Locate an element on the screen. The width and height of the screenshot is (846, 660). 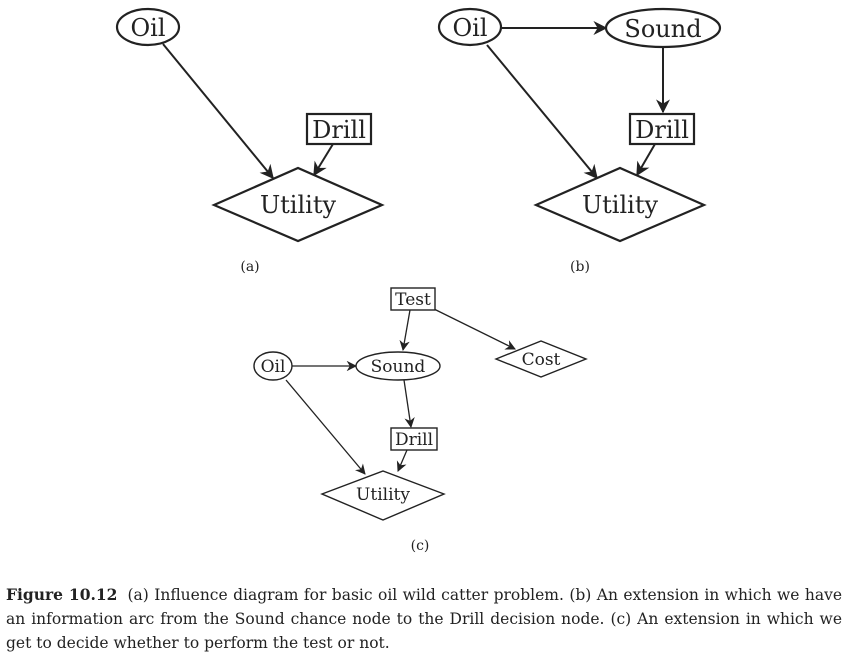
panel-a: Oil Drill Utility (a) is located at coordinates (250, 141).